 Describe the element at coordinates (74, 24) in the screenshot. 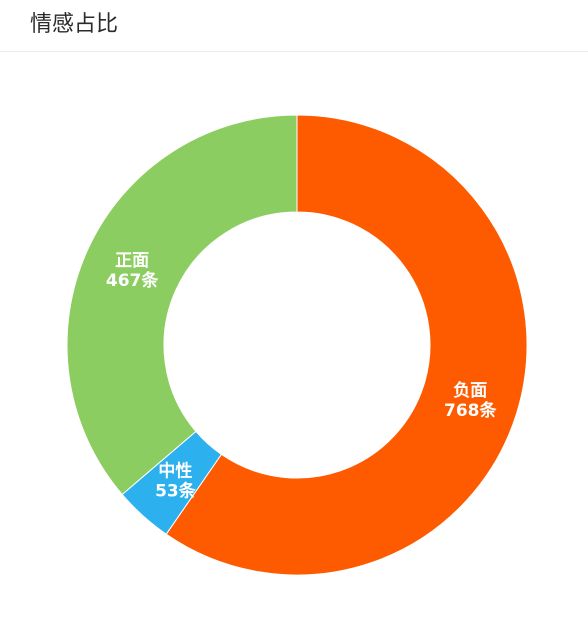

I see `panel-title: 情感占比` at that location.